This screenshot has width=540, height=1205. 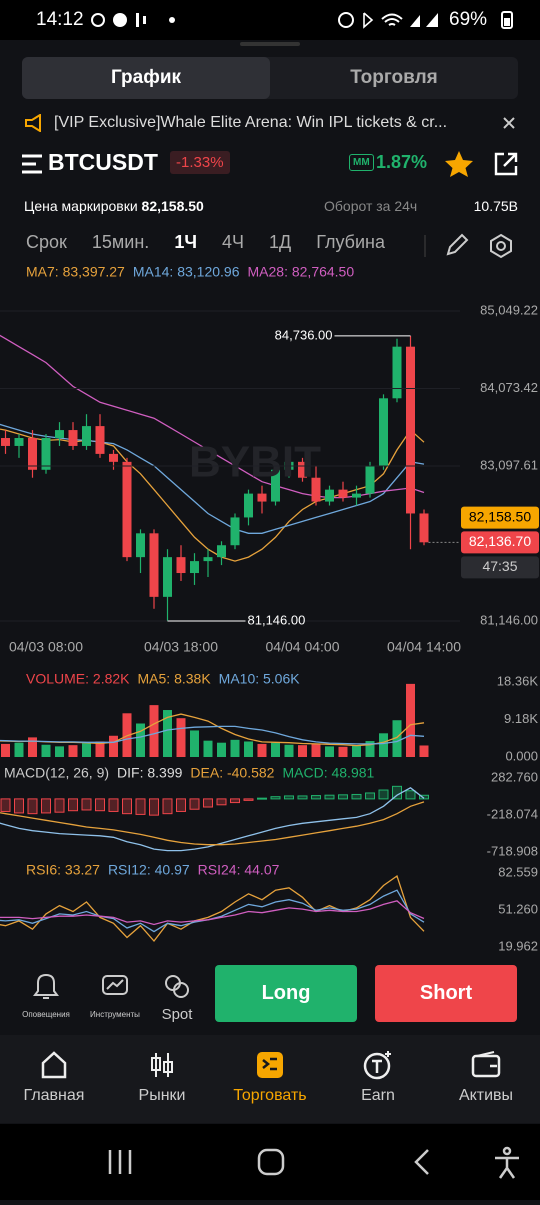 I want to click on extreme-label: 81,146.00, so click(x=277, y=619).